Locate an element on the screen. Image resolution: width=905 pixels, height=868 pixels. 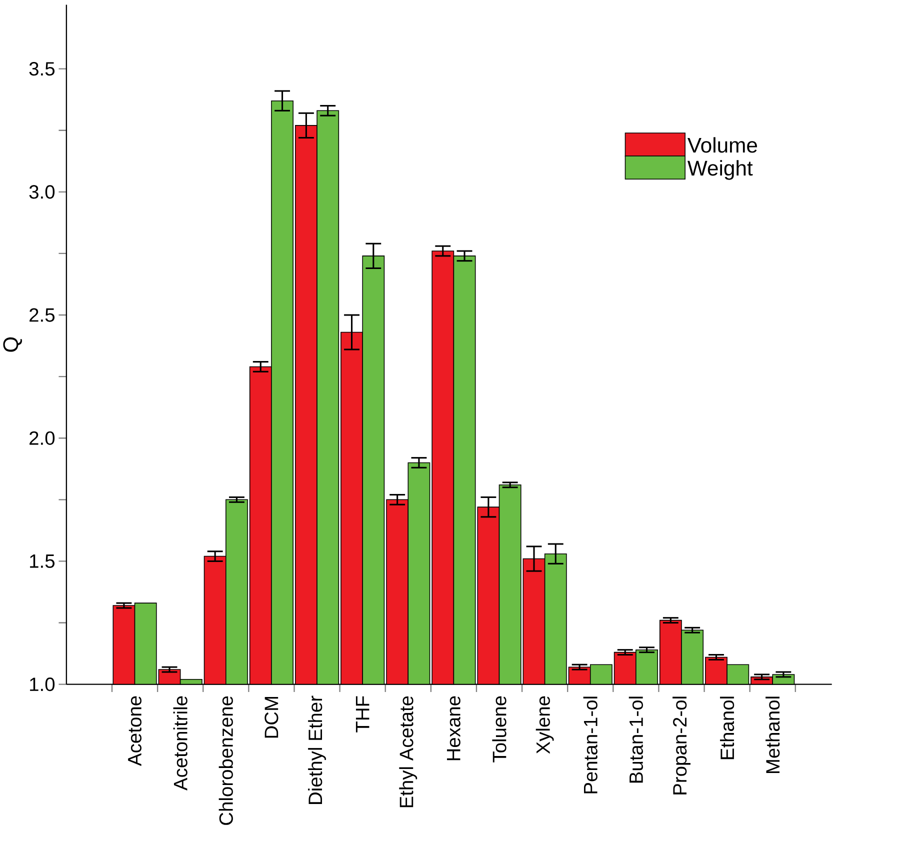
x-tick-label: Methanol is located at coordinates (773, 735).